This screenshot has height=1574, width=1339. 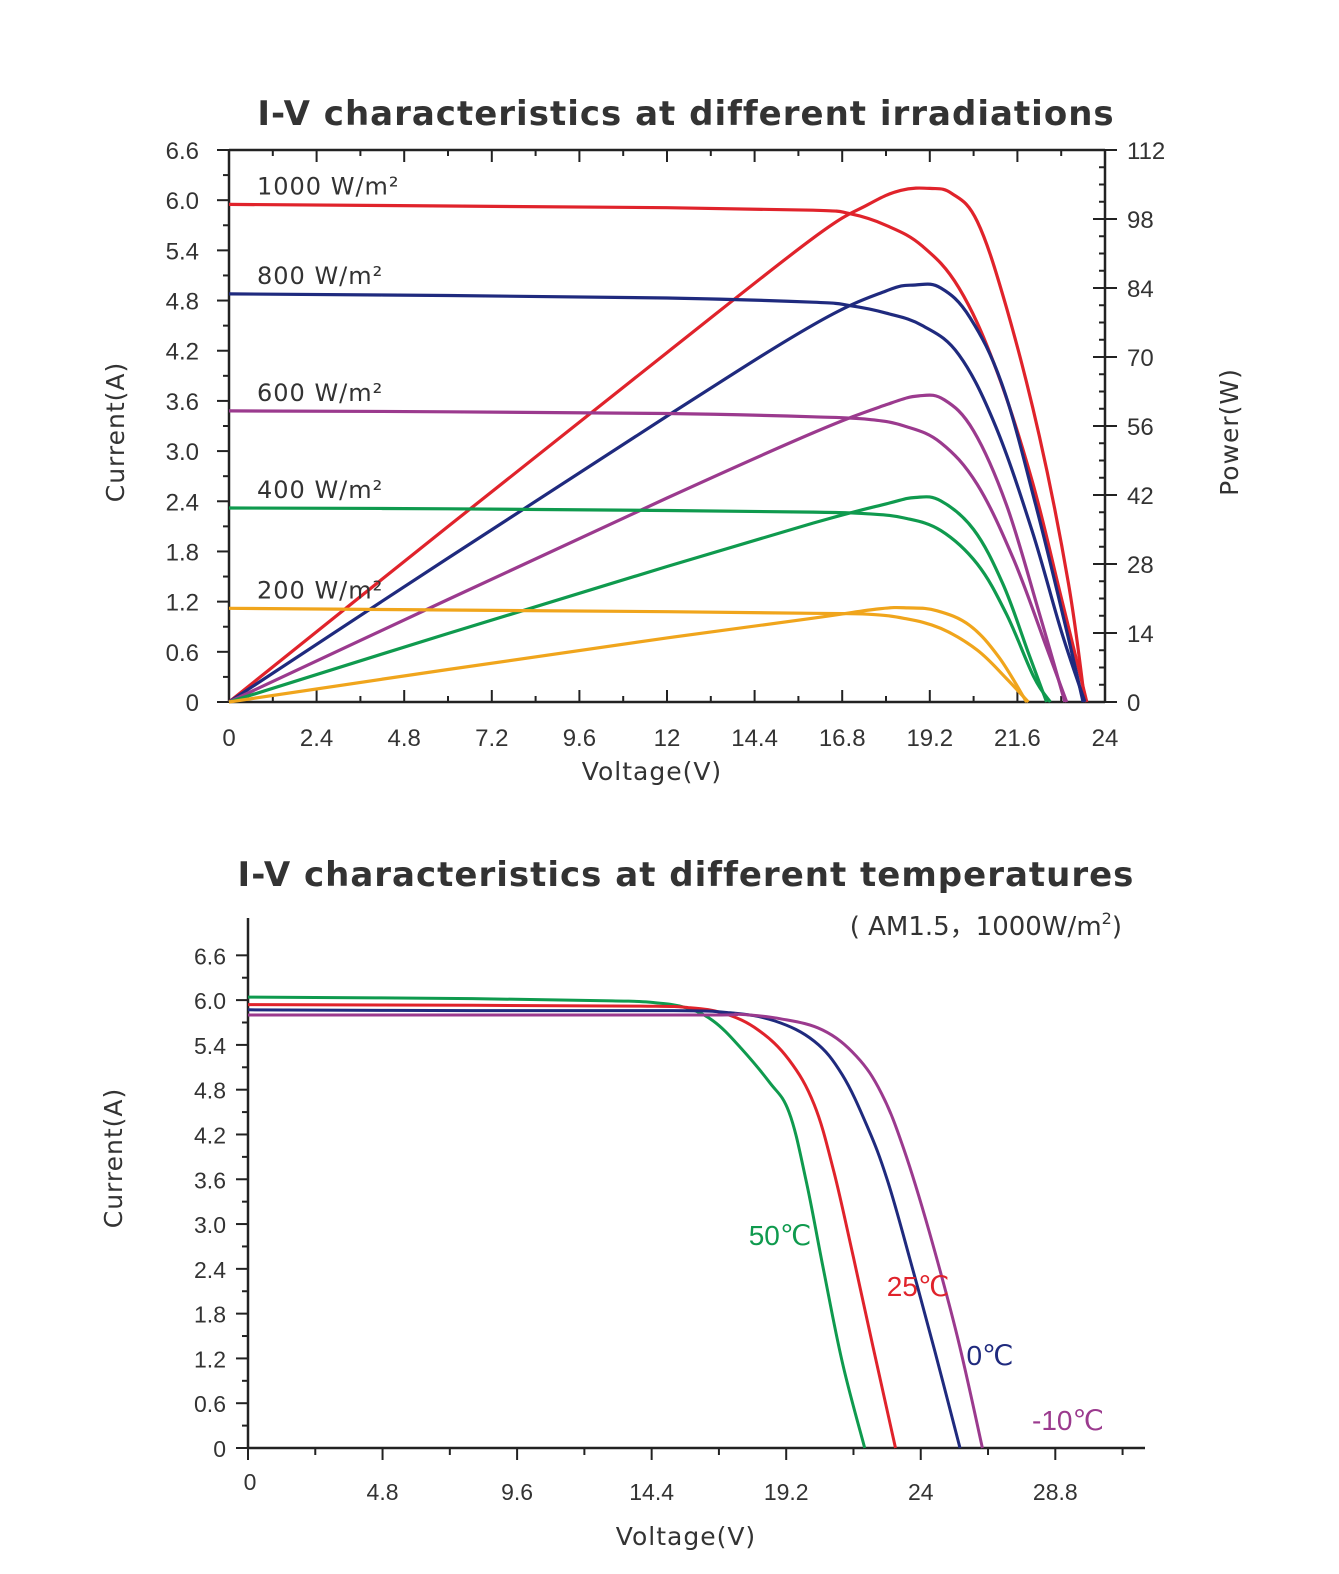 I want to click on chart2-x-tick-label: 14.4, so click(x=651, y=1492).